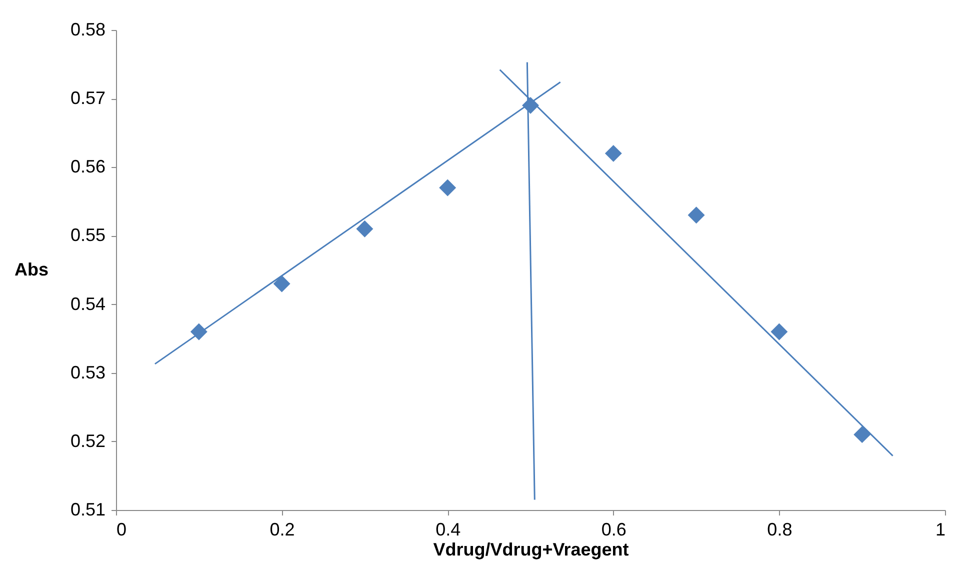  Describe the element at coordinates (88, 166) in the screenshot. I see `y-tick-label: 0.56` at that location.